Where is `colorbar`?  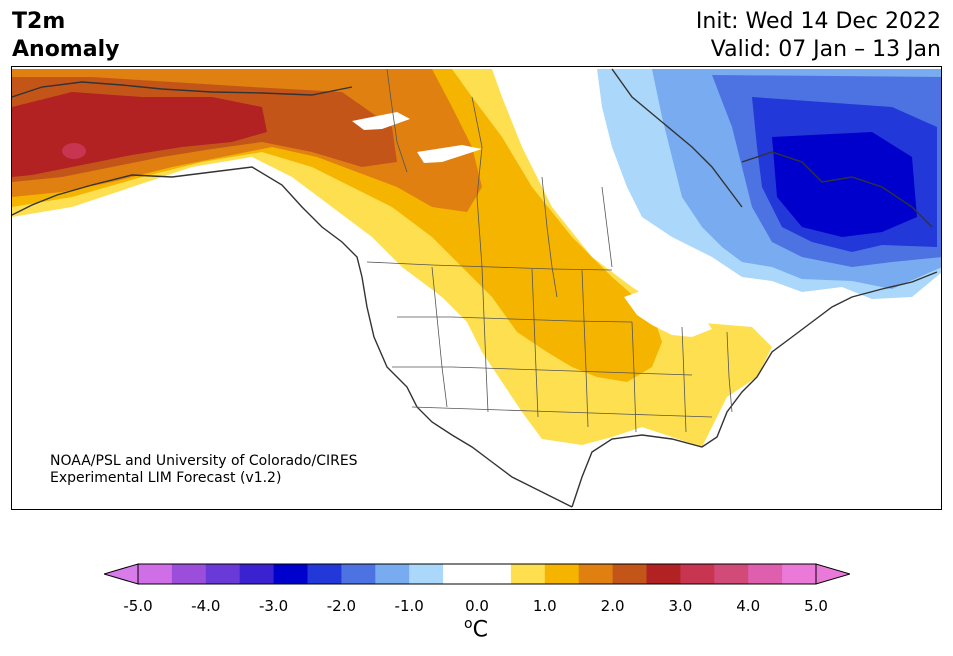 colorbar is located at coordinates (477, 574).